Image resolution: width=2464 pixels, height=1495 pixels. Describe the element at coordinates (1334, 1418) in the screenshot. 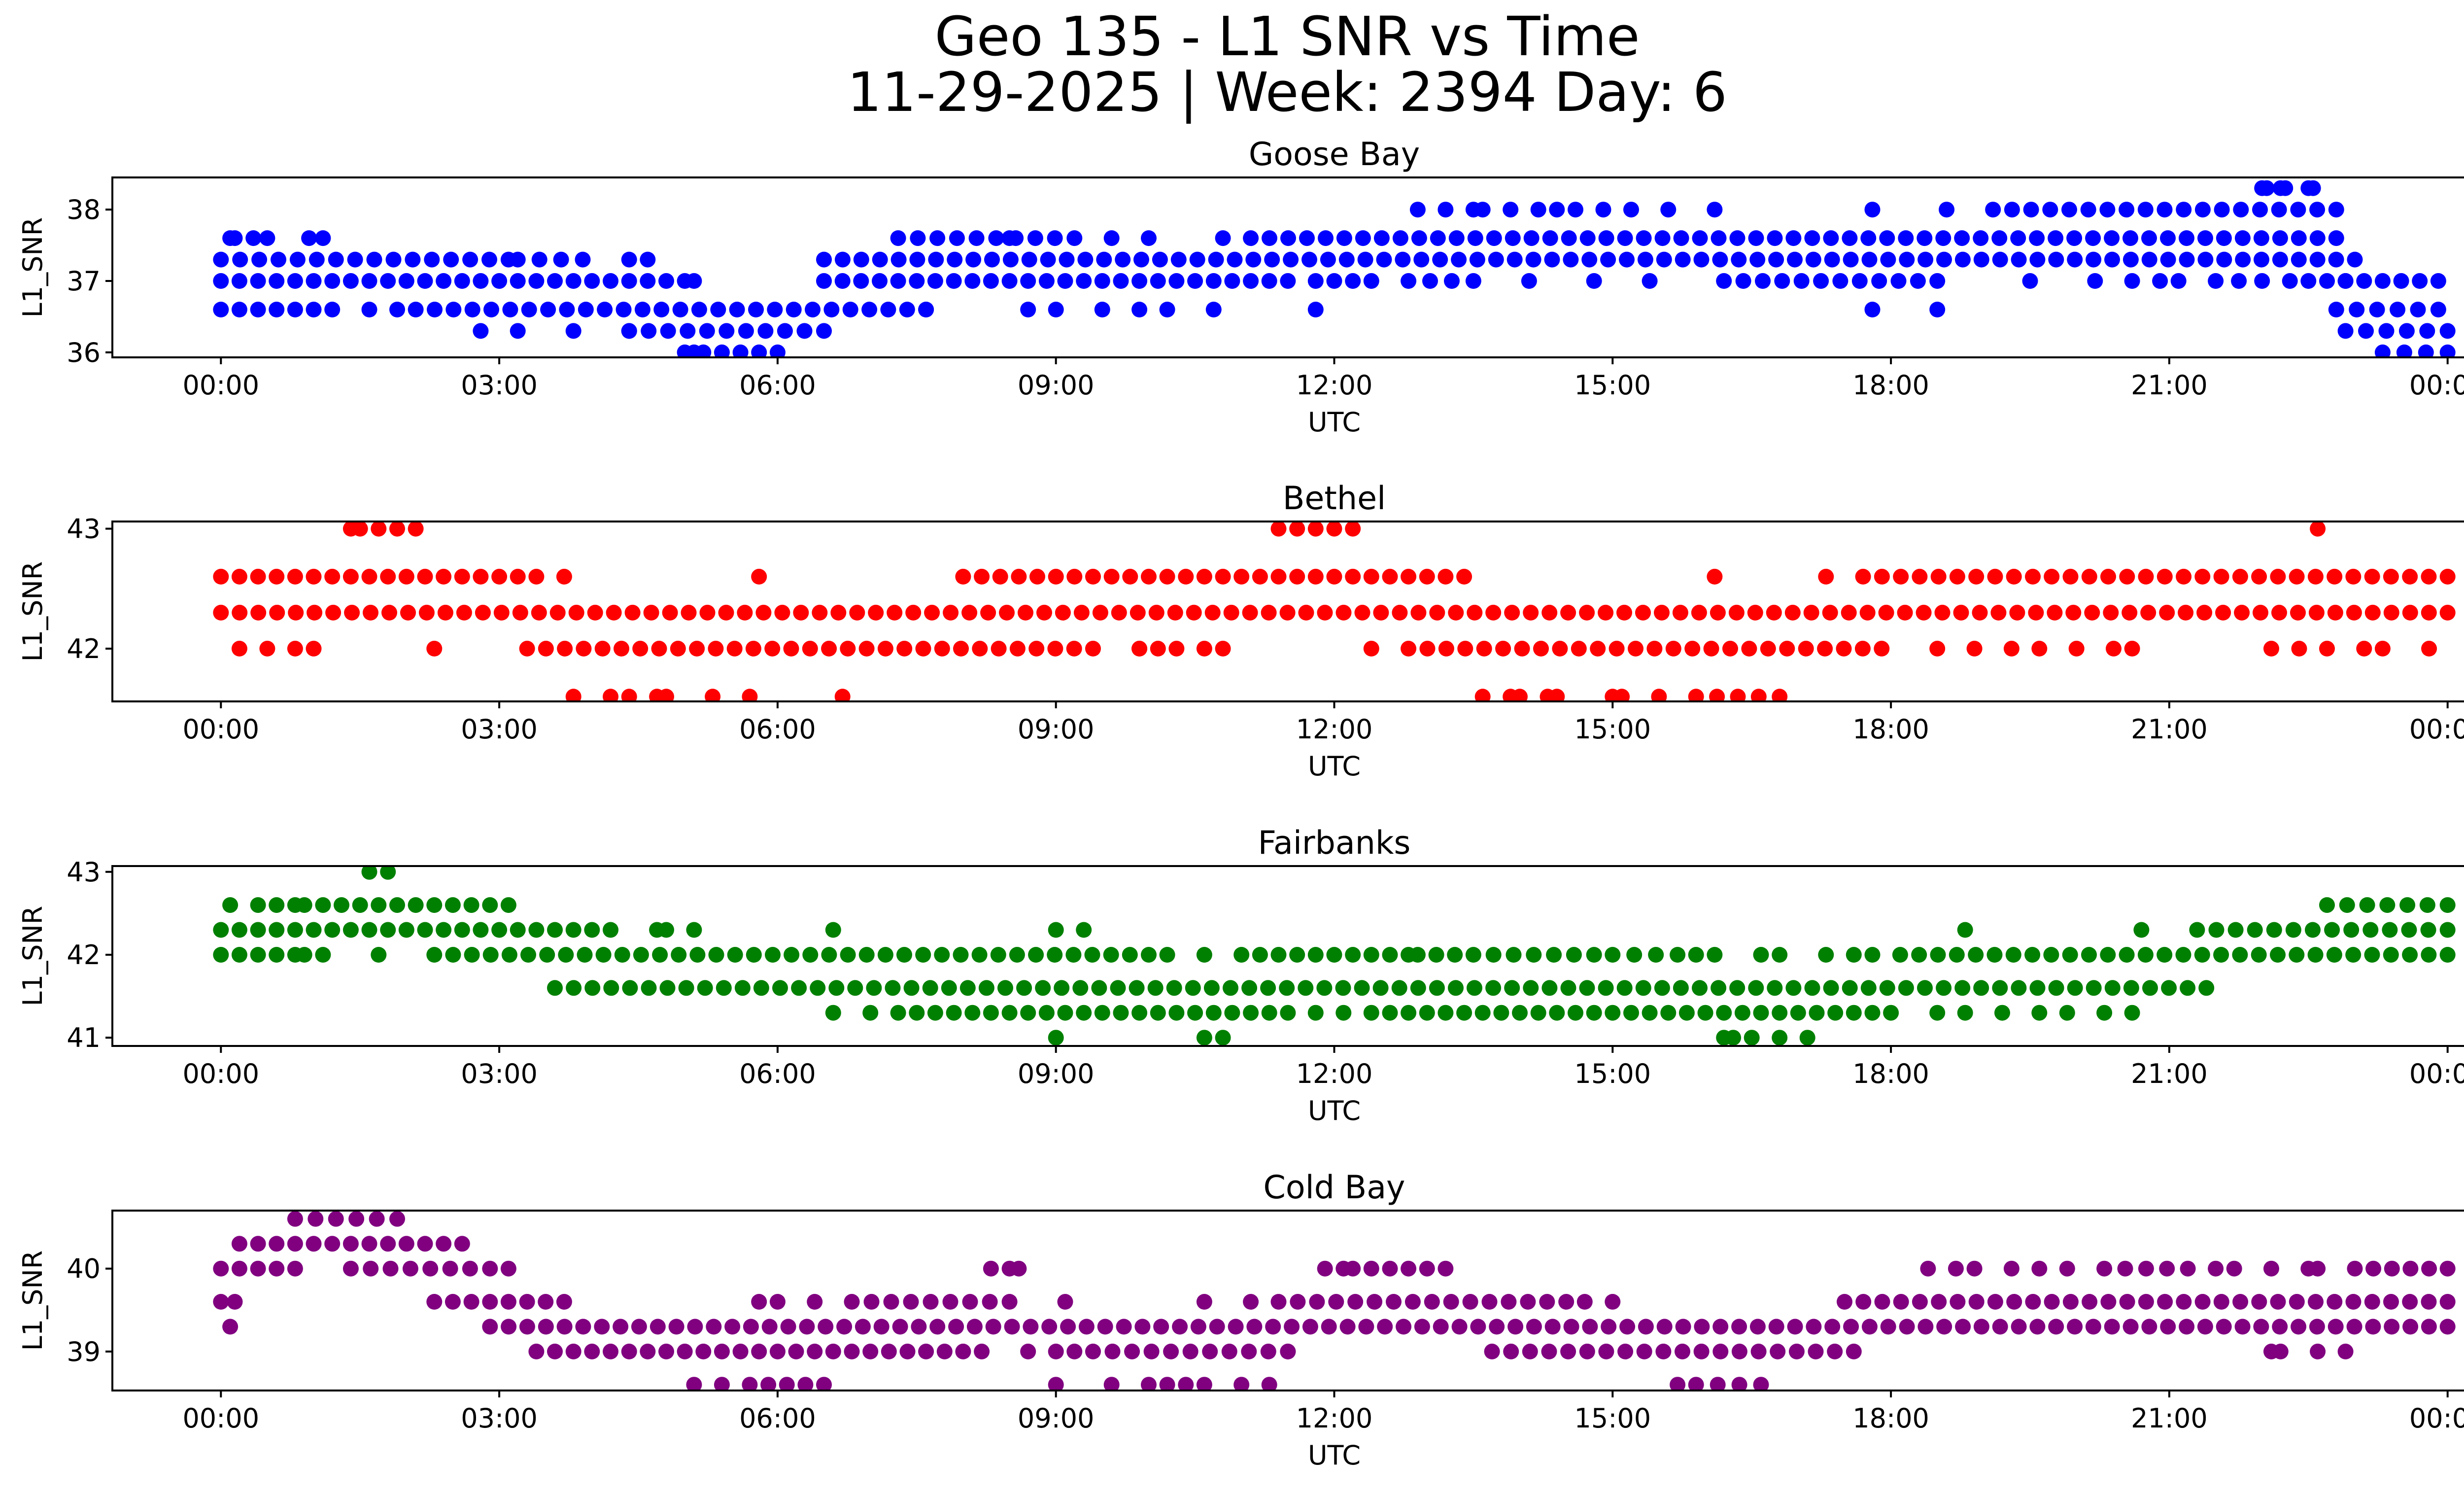

I see `x-tick-label: 12:00` at that location.